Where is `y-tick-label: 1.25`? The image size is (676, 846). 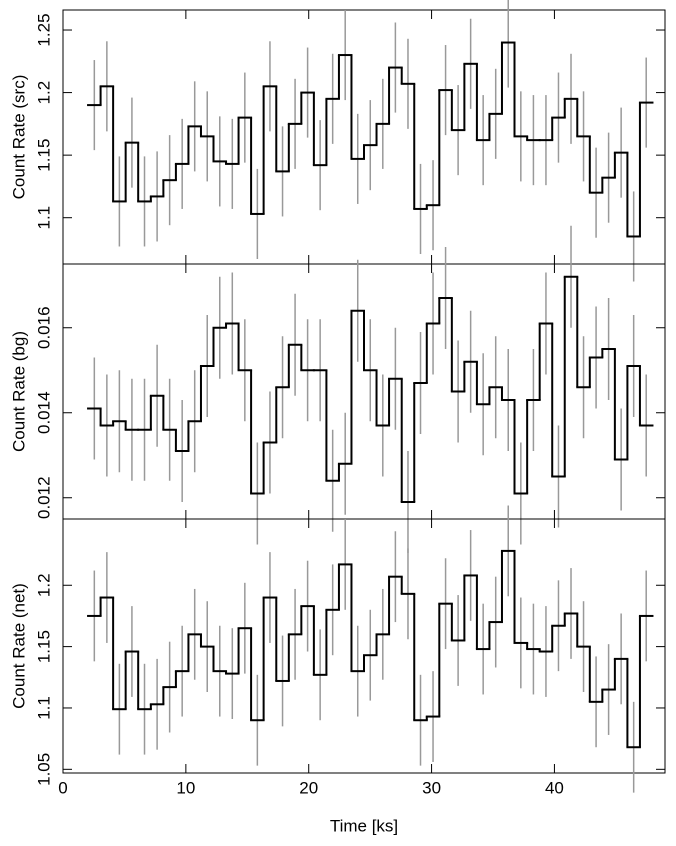
y-tick-label: 1.25 is located at coordinates (43, 29).